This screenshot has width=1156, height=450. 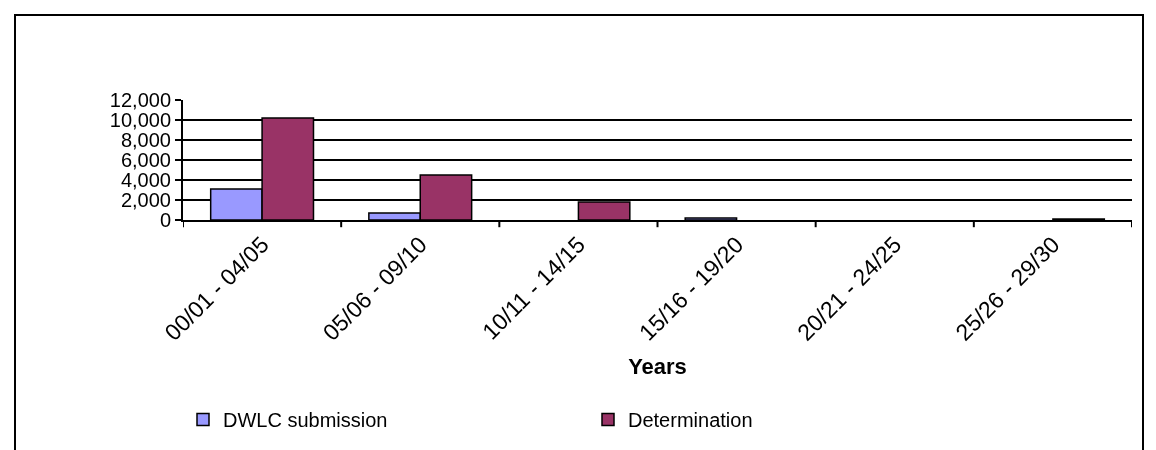 What do you see at coordinates (690, 420) in the screenshot?
I see `legend-label: Determination` at bounding box center [690, 420].